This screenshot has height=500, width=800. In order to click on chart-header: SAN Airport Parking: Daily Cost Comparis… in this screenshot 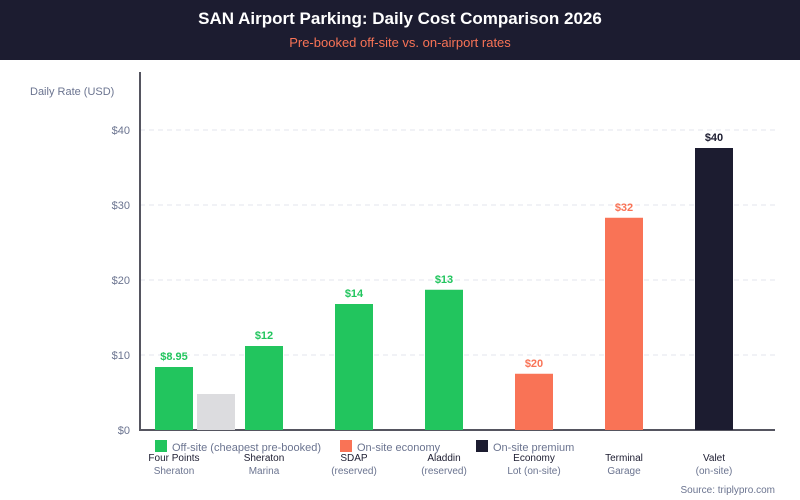, I will do `click(400, 30)`.